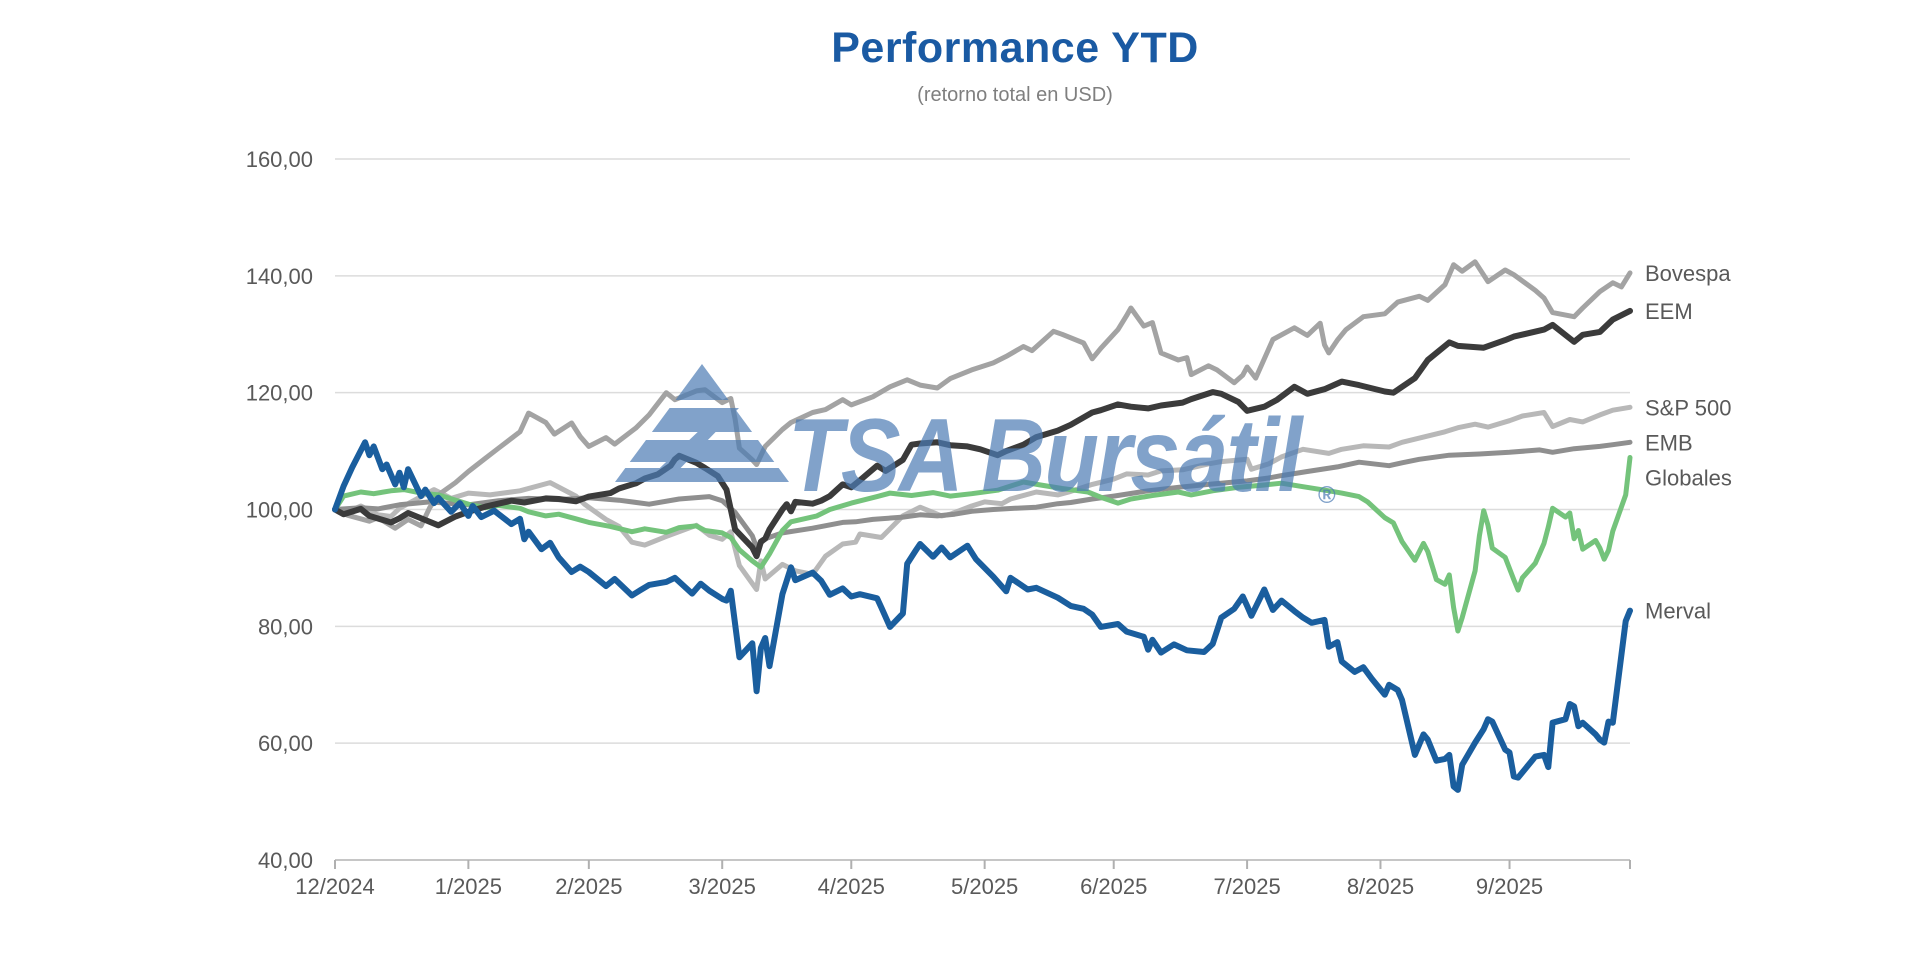  I want to click on y-axis-label: 120,00, so click(279, 393).